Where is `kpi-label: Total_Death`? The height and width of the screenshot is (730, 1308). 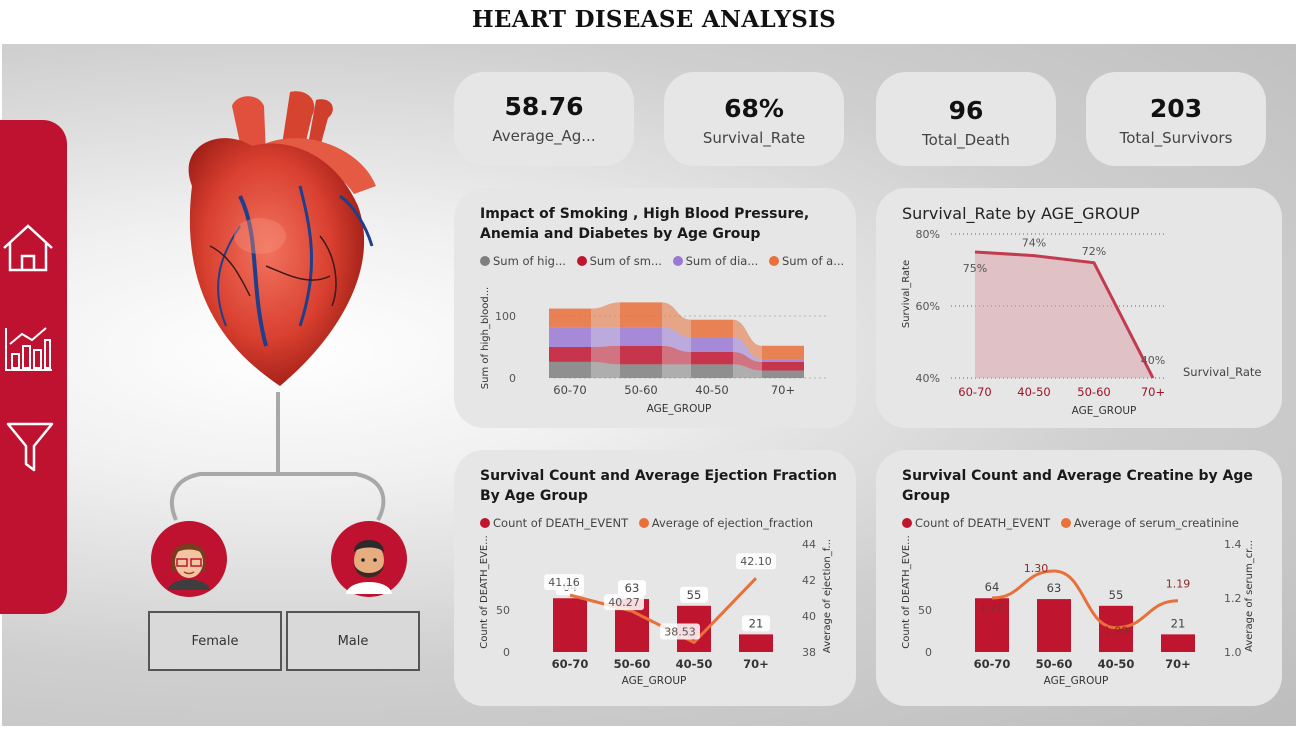 kpi-label: Total_Death is located at coordinates (966, 140).